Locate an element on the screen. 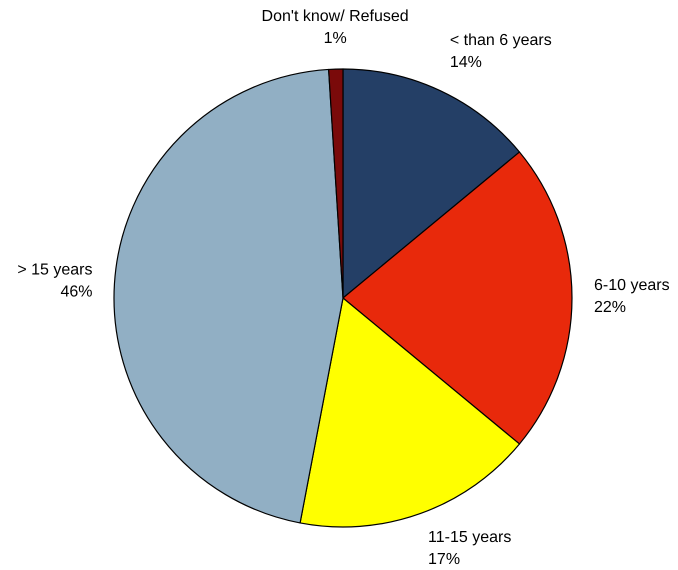 This screenshot has width=678, height=570. slice-label: < than 6 years is located at coordinates (501, 40).